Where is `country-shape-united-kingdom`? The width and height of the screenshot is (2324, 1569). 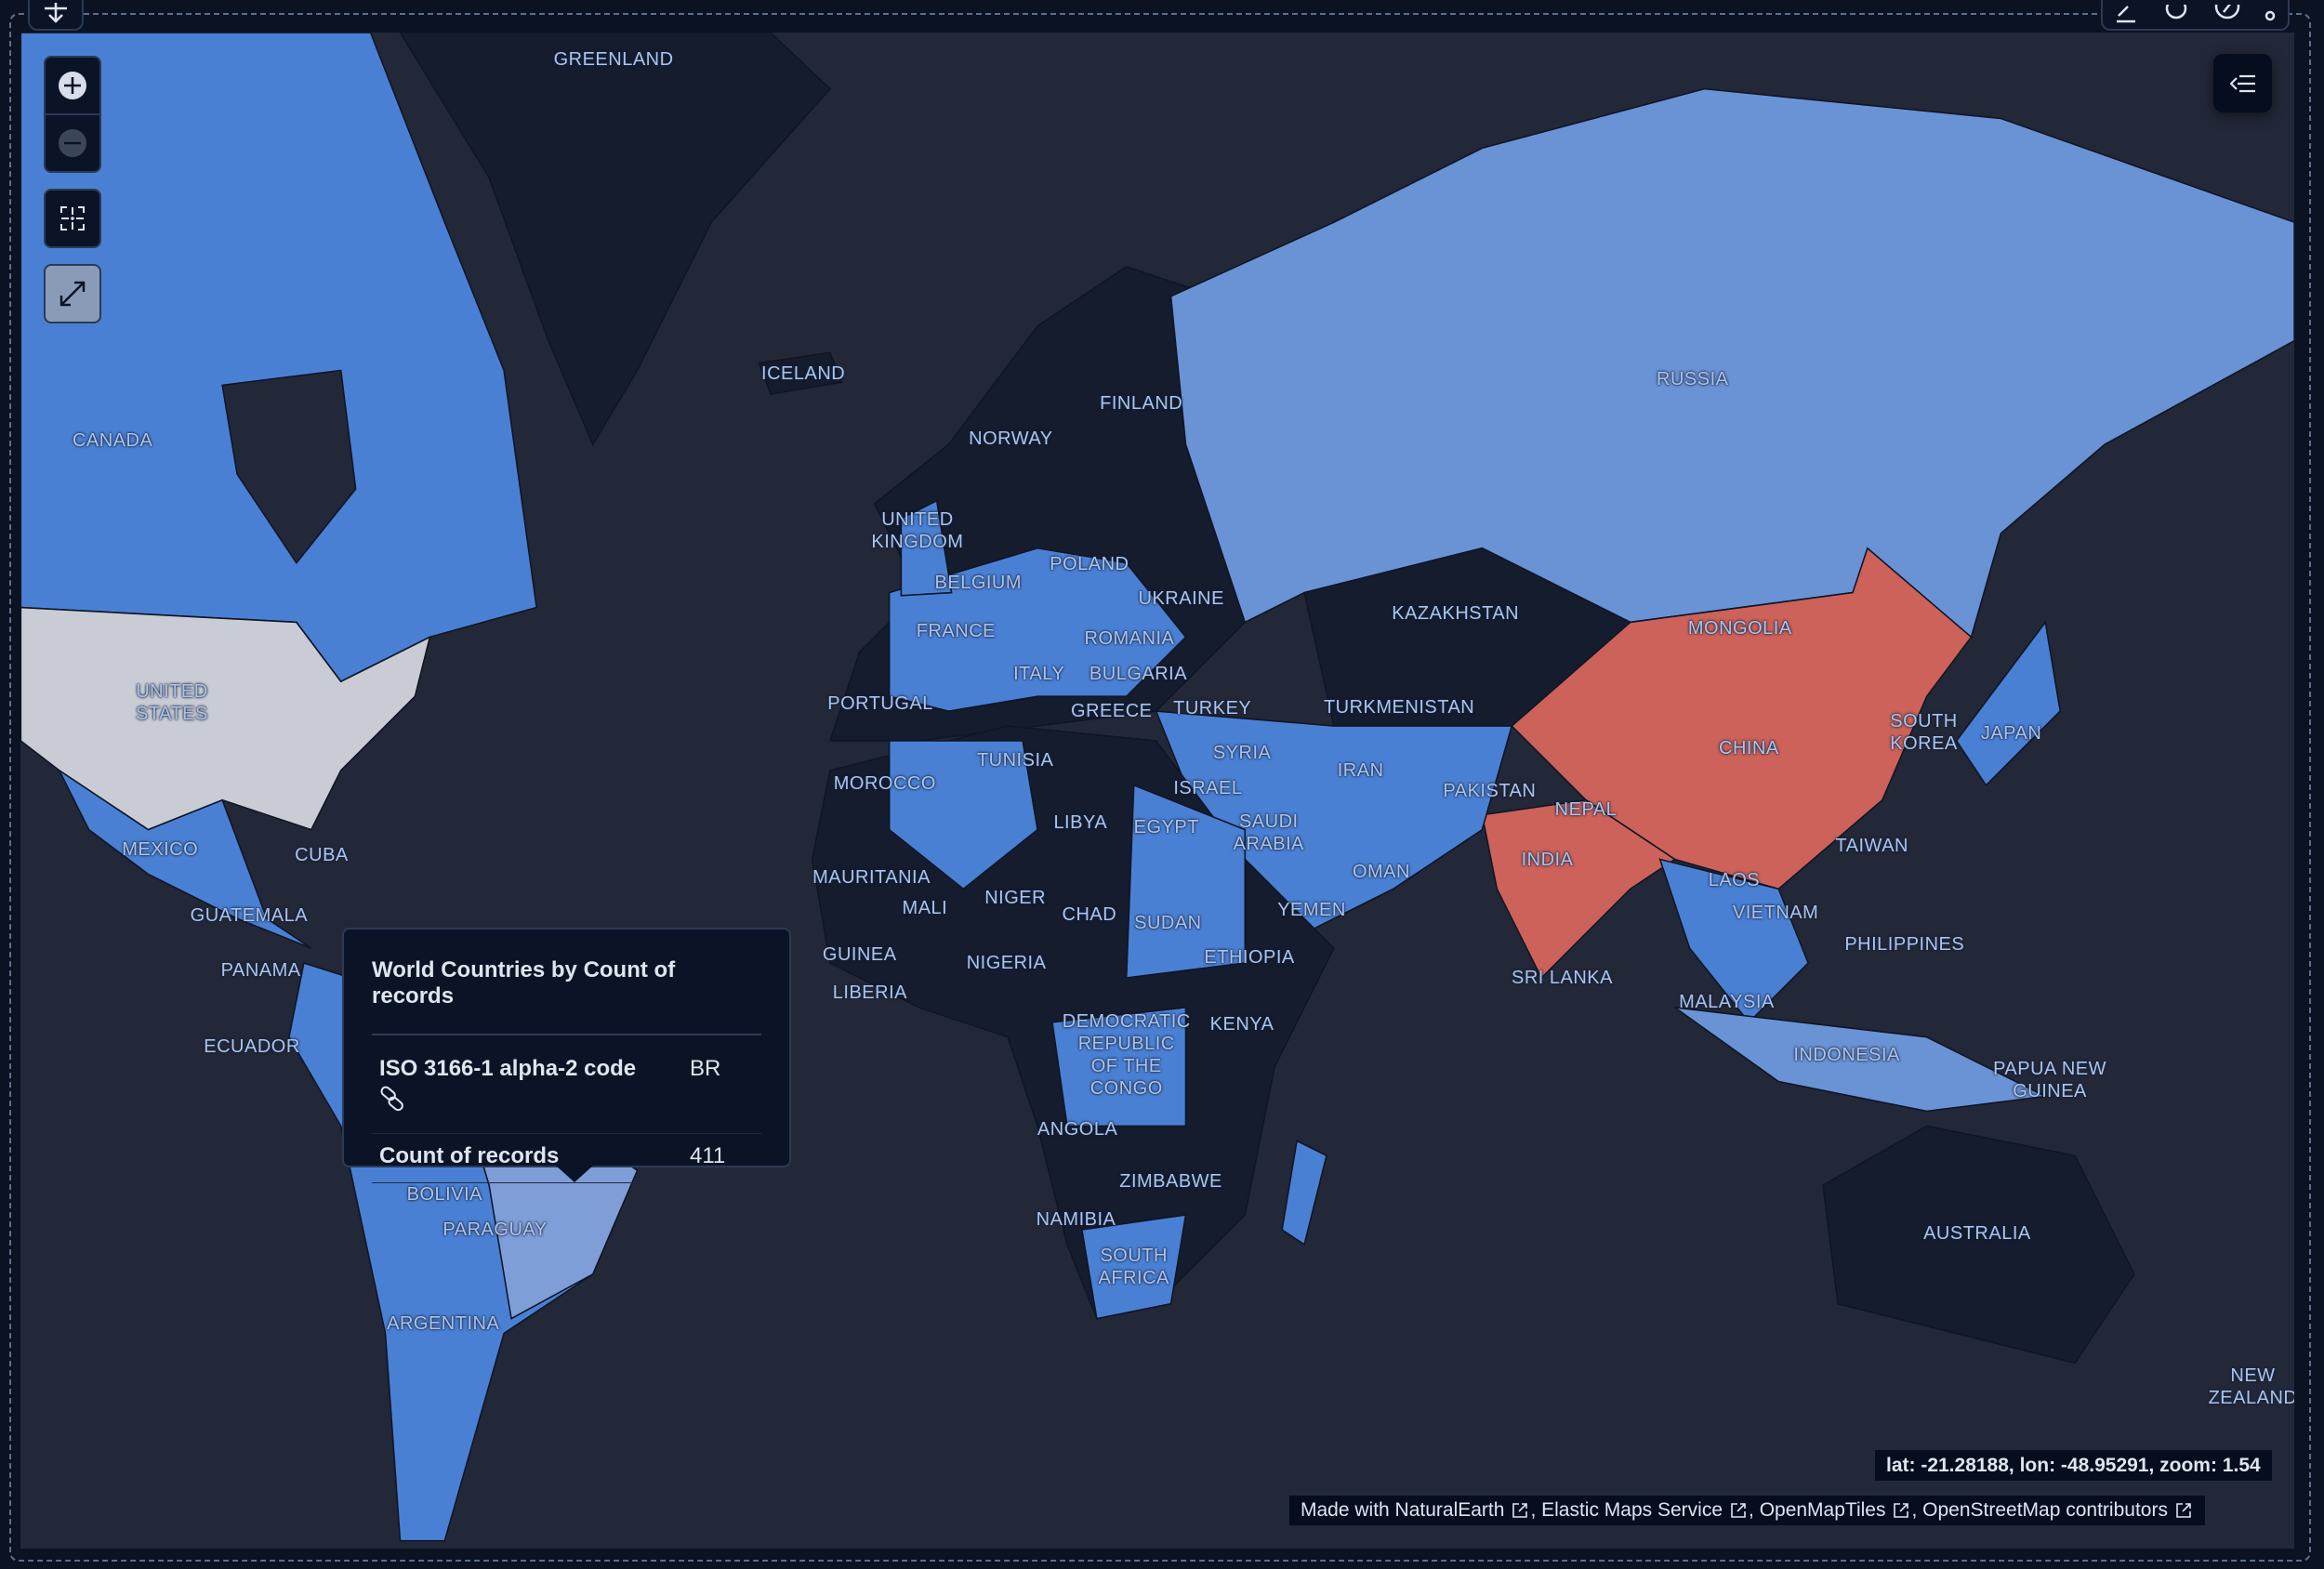 country-shape-united-kingdom is located at coordinates (926, 548).